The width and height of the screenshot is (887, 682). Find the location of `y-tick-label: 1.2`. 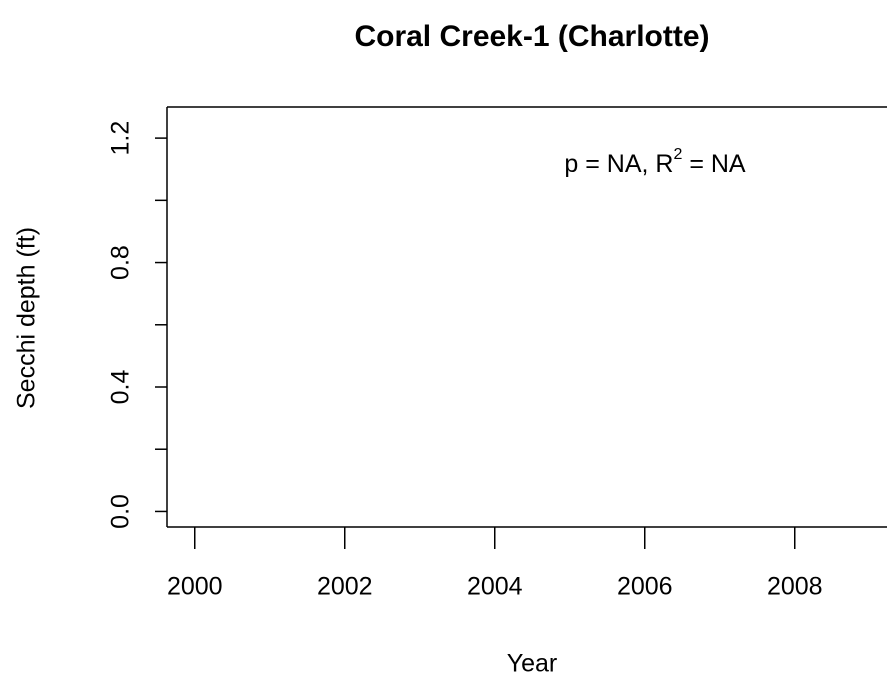

y-tick-label: 1.2 is located at coordinates (121, 138).